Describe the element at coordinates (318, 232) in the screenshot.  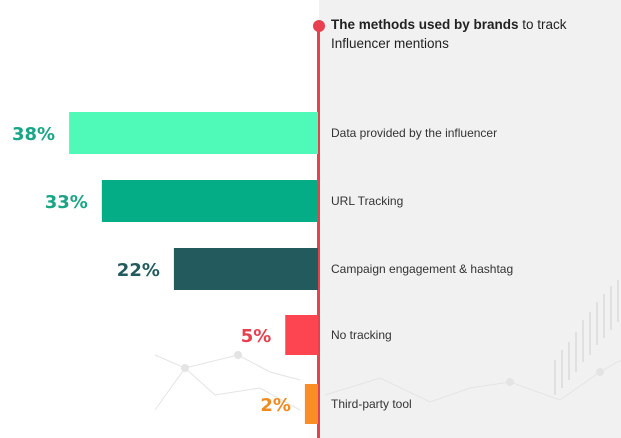
I see `axis-line` at that location.